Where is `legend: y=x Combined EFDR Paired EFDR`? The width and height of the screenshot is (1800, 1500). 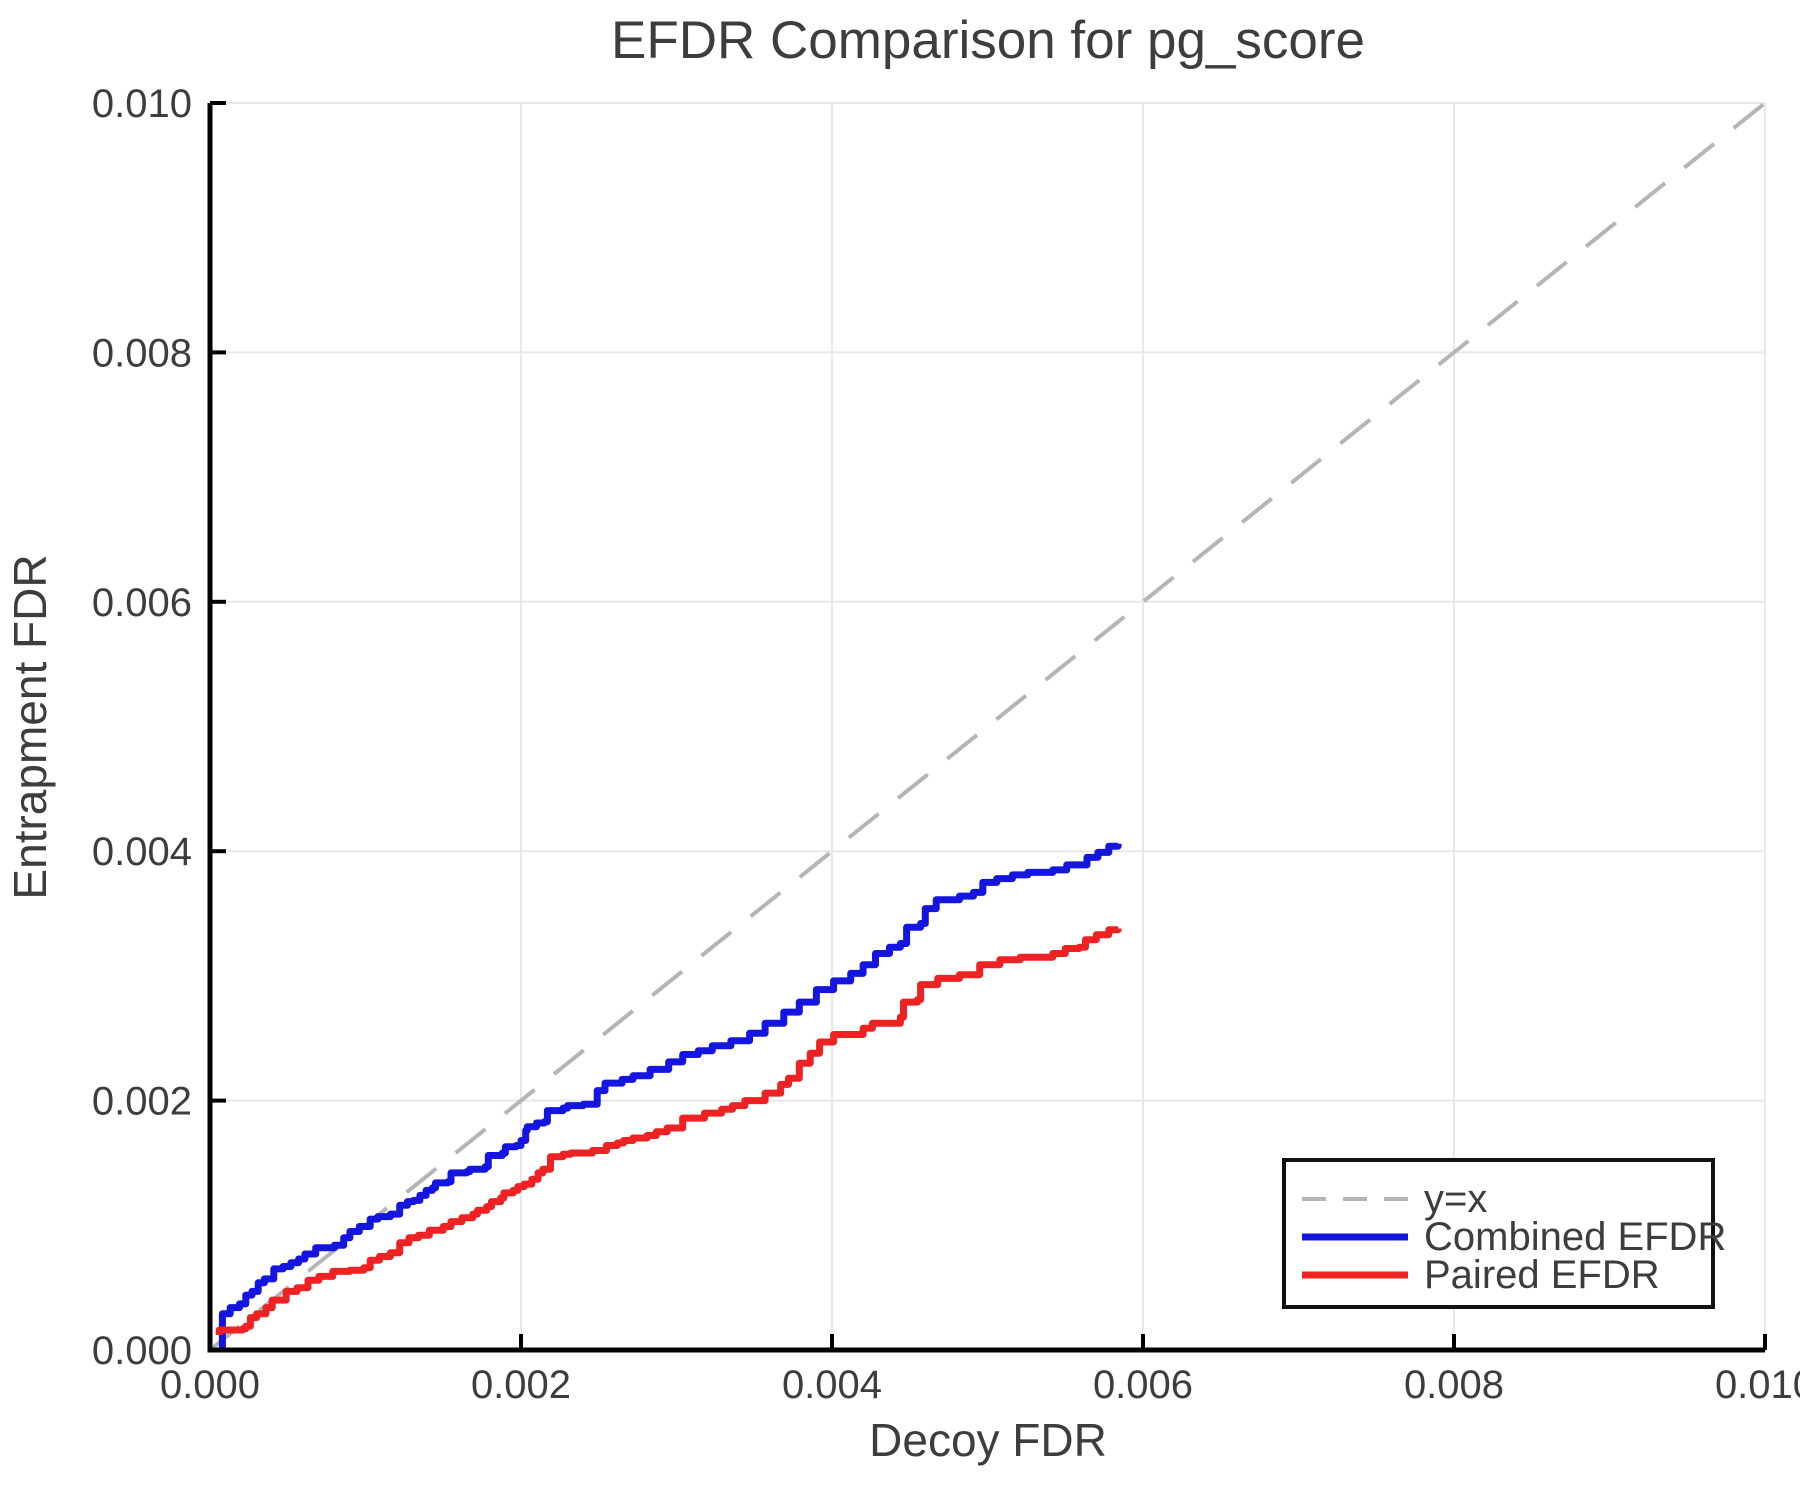
legend: y=x Combined EFDR Paired EFDR is located at coordinates (1504, 1233).